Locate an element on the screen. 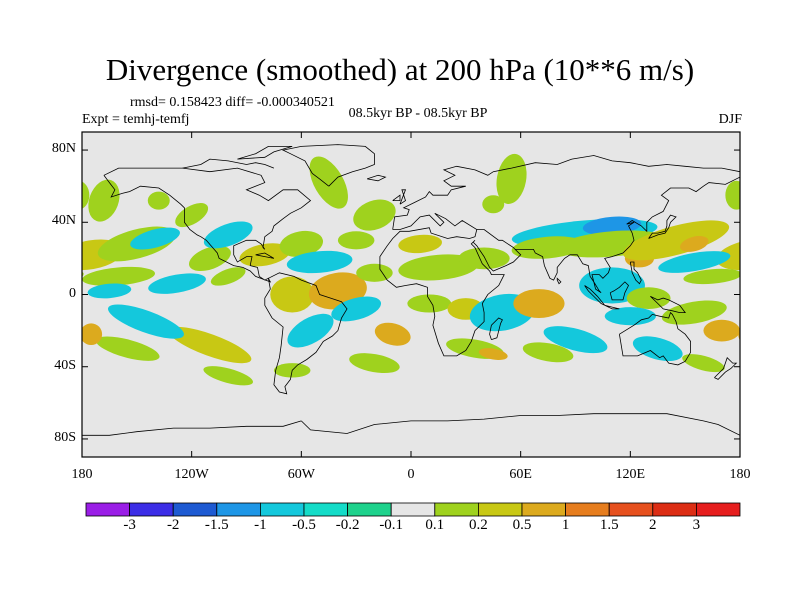 Image resolution: width=800 pixels, height=600 pixels. colorbar-label: 1.5 is located at coordinates (609, 525).